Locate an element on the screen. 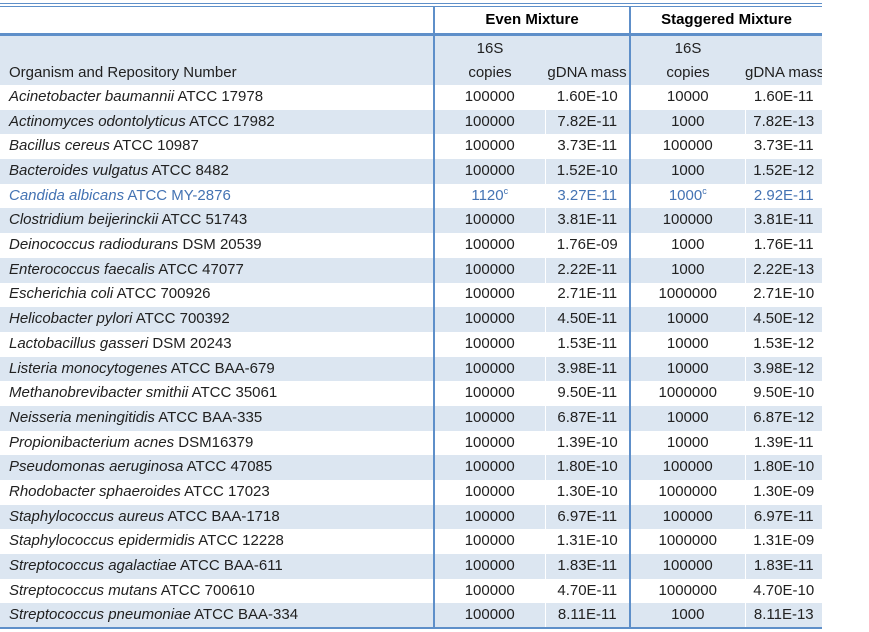  staggered-gdna-mass-cell: 1.39E-11 is located at coordinates (783, 443).